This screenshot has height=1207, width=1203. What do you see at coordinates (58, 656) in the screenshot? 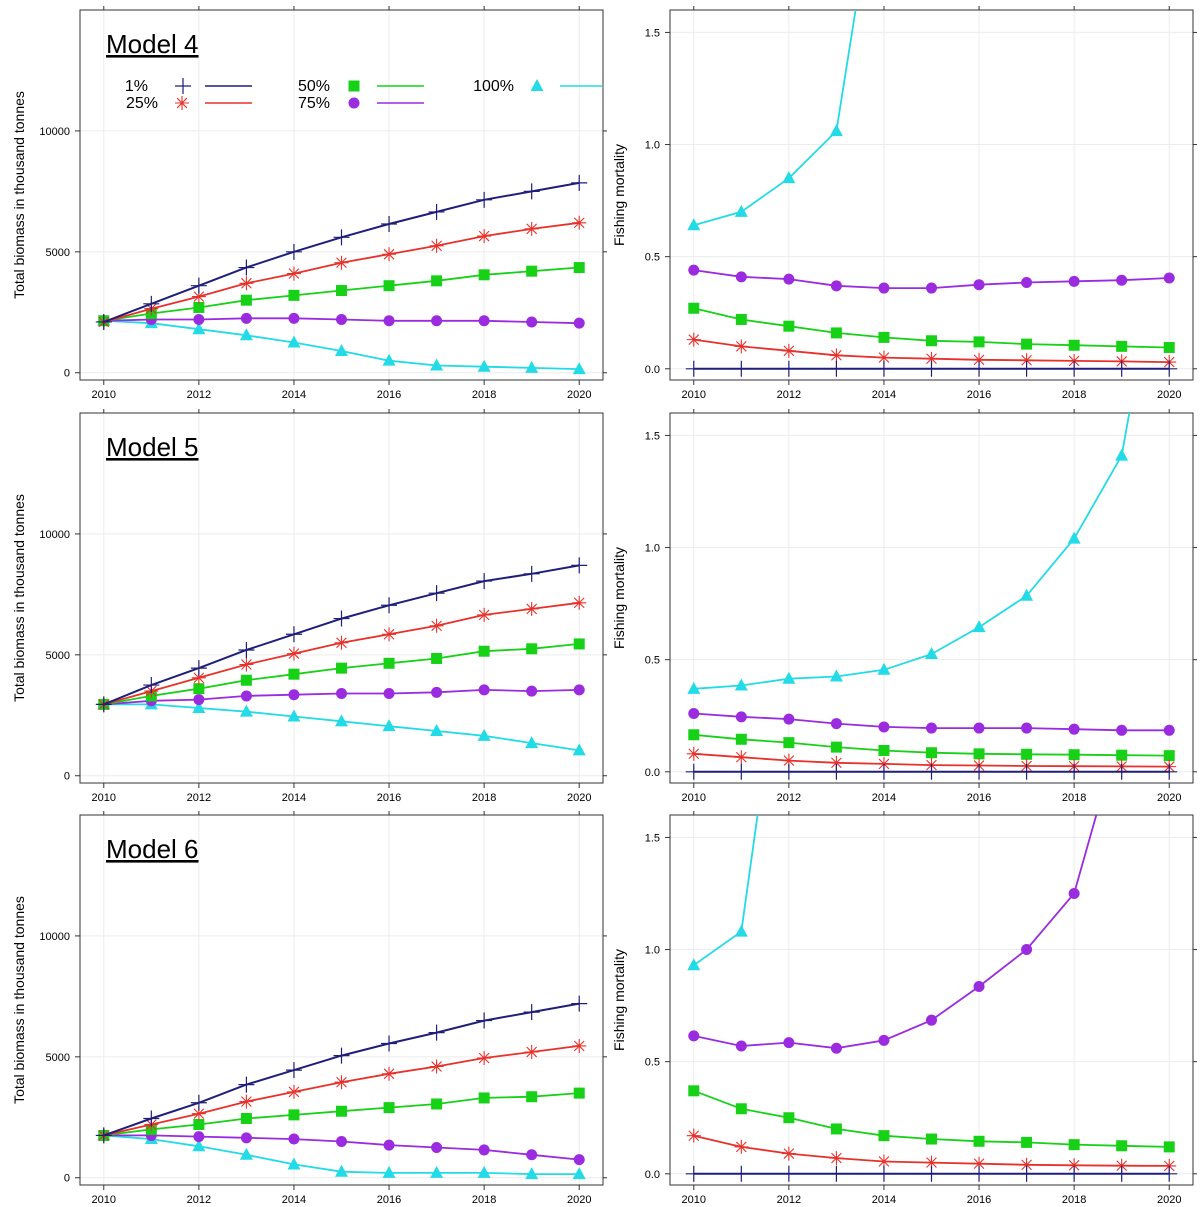
I see `y-tick-label: 5000` at bounding box center [58, 656].